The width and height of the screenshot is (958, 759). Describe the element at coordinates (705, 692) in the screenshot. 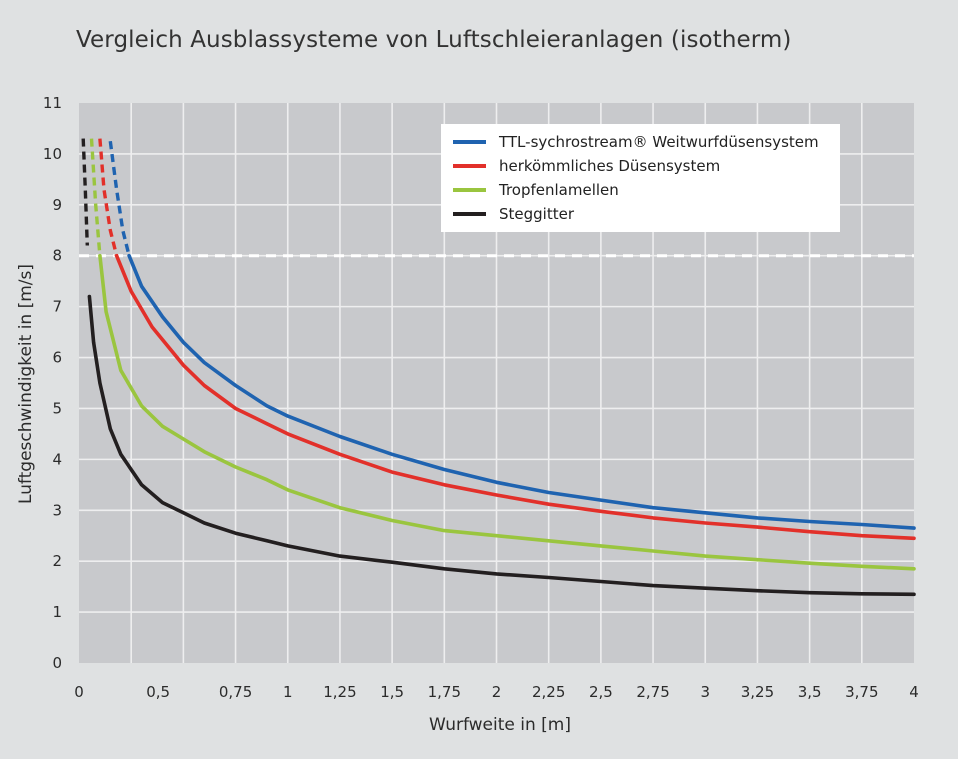

I see `x-tick-label: 3` at that location.